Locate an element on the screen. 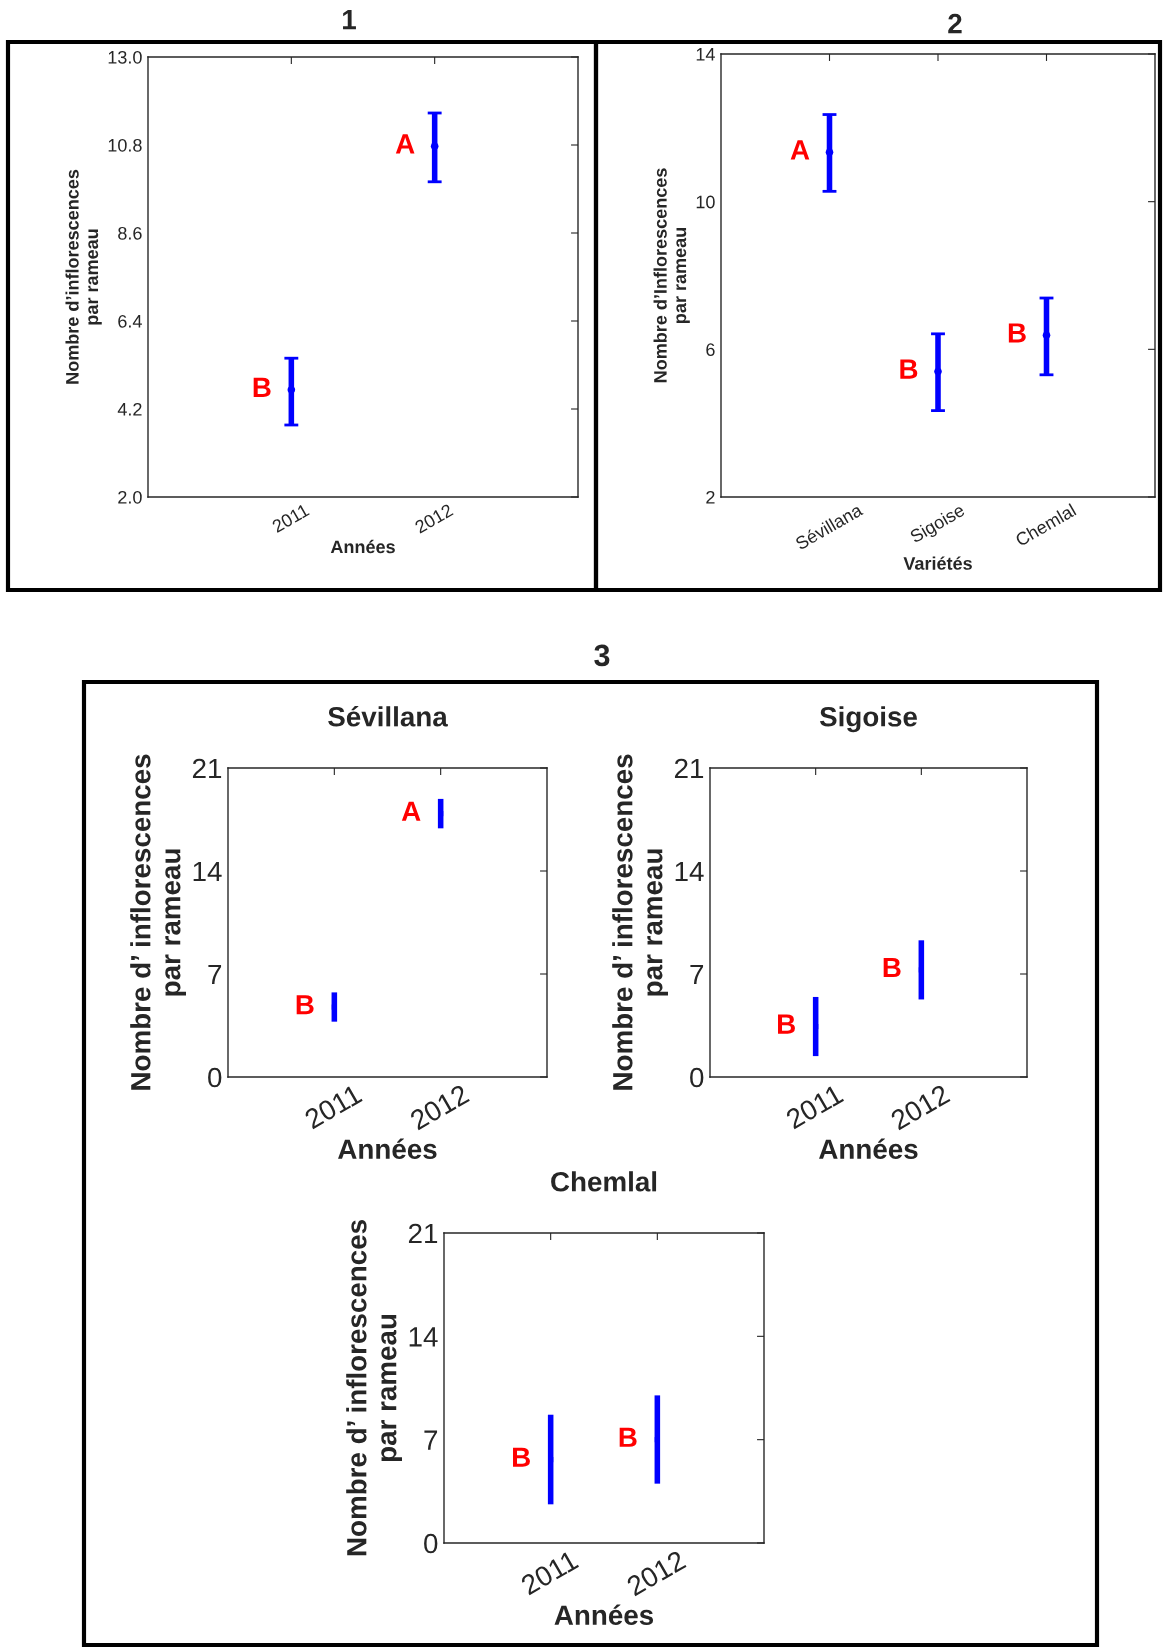 The height and width of the screenshot is (1647, 1163). y-axis-title: Nombre d’Inflorescences par rameau is located at coordinates (671, 275).